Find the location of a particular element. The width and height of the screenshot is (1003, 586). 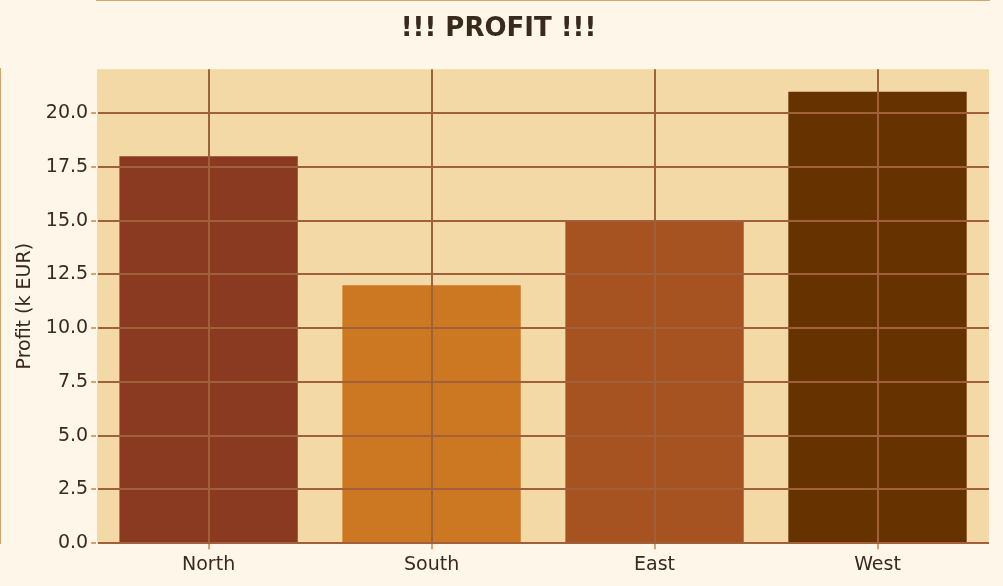

y-tick-label: 15.0 is located at coordinates (67, 218).